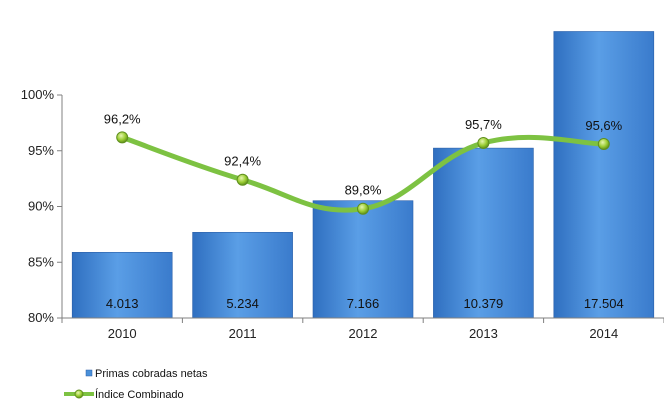 Image resolution: width=664 pixels, height=406 pixels. Describe the element at coordinates (122, 285) in the screenshot. I see `bar-2010` at that location.